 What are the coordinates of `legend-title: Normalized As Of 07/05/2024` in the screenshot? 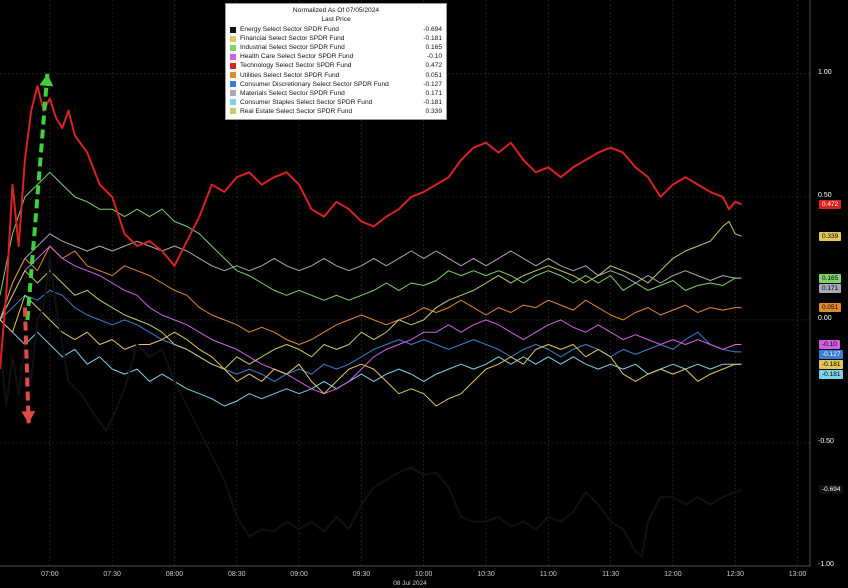 It's located at (336, 10).